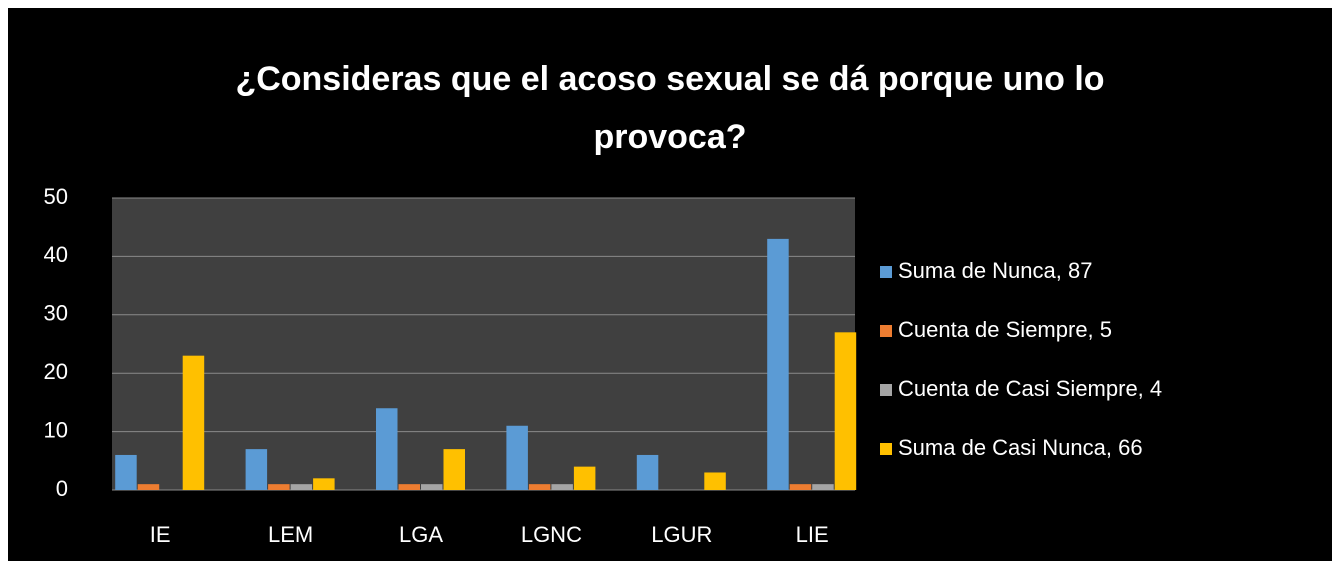  What do you see at coordinates (160, 534) in the screenshot?
I see `x-tick-label: IE` at bounding box center [160, 534].